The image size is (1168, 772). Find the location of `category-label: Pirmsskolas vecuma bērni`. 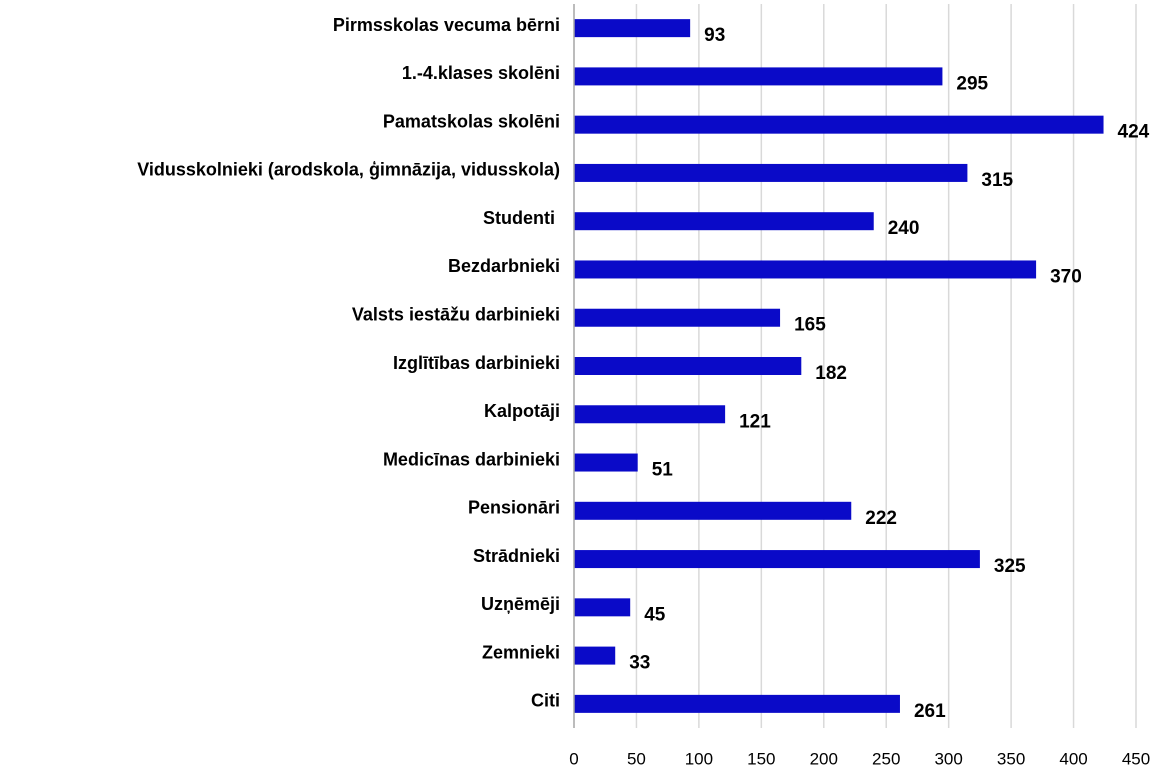

category-label: Pirmsskolas vecuma bērni is located at coordinates (446, 25).